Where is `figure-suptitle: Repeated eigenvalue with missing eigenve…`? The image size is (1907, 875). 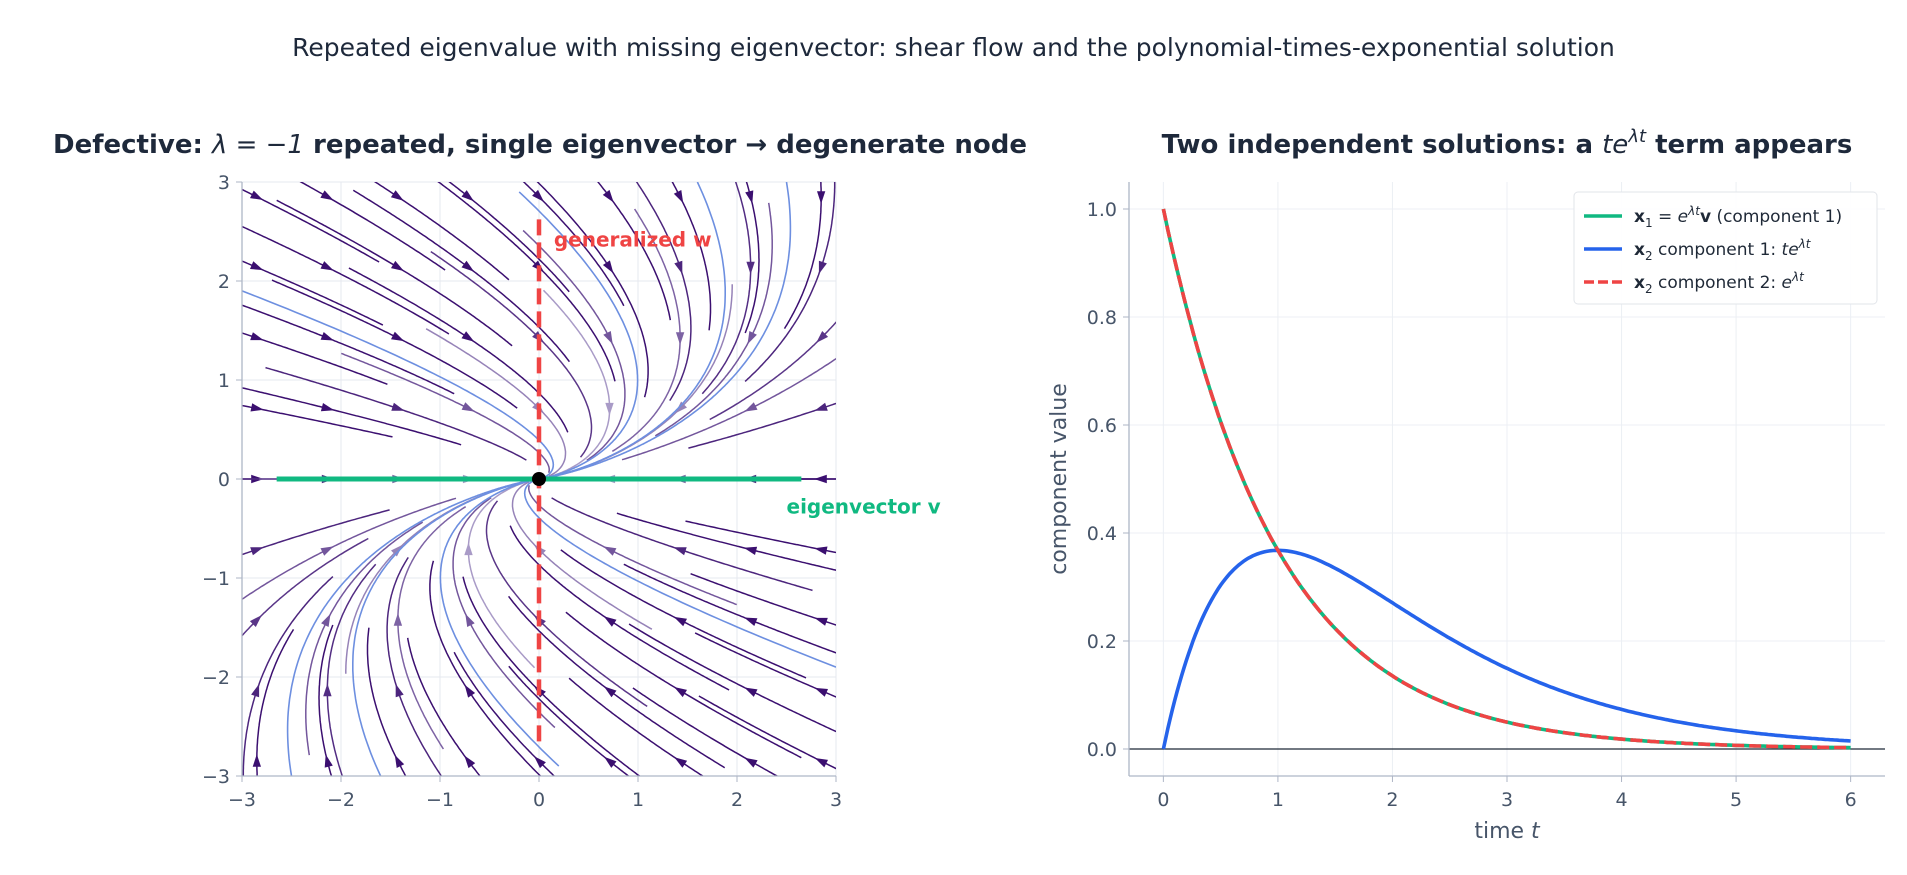
figure-suptitle: Repeated eigenvalue with missing eigenve… is located at coordinates (953, 47).